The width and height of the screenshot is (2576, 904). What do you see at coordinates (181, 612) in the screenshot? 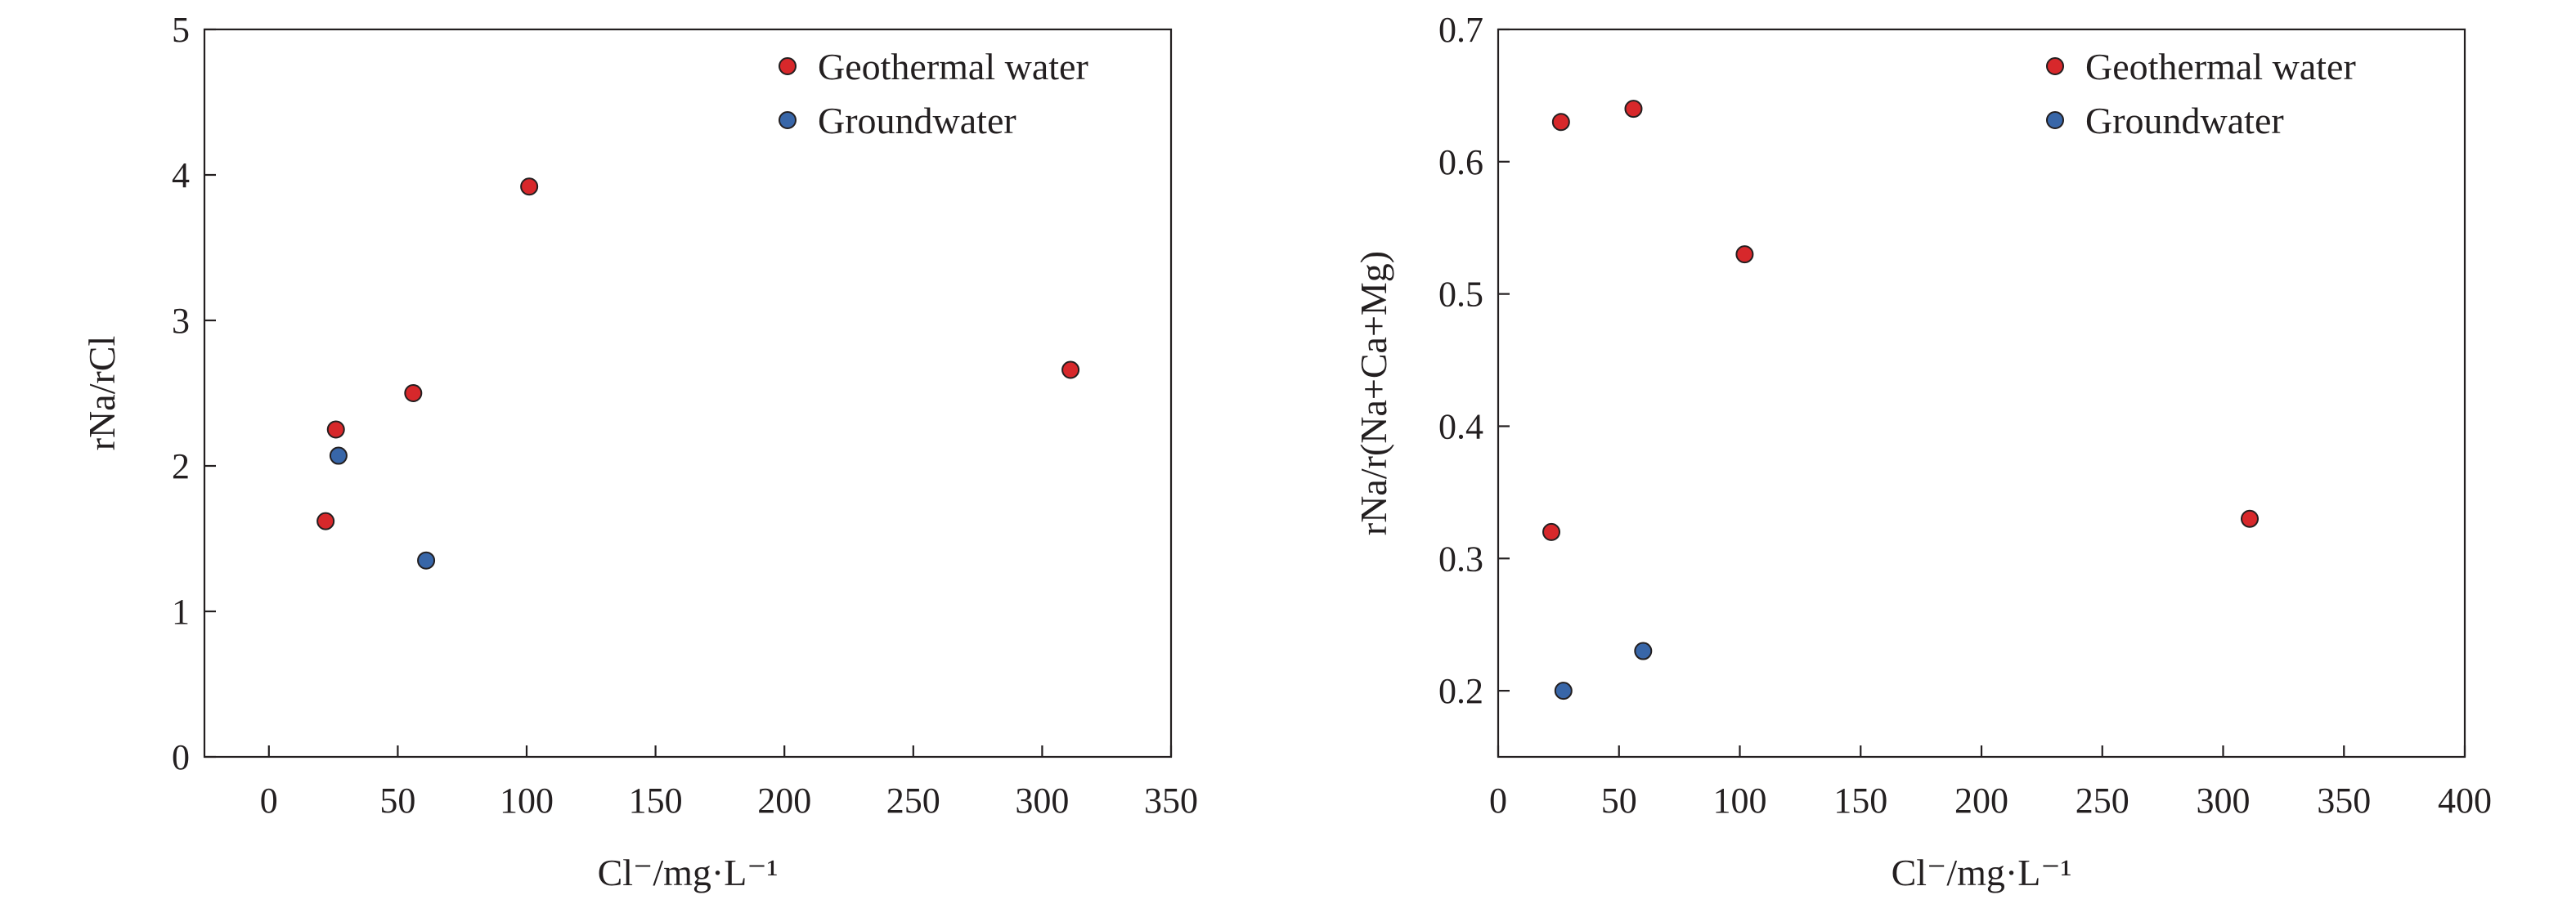
I see `y-tick-label: 1` at bounding box center [181, 612].